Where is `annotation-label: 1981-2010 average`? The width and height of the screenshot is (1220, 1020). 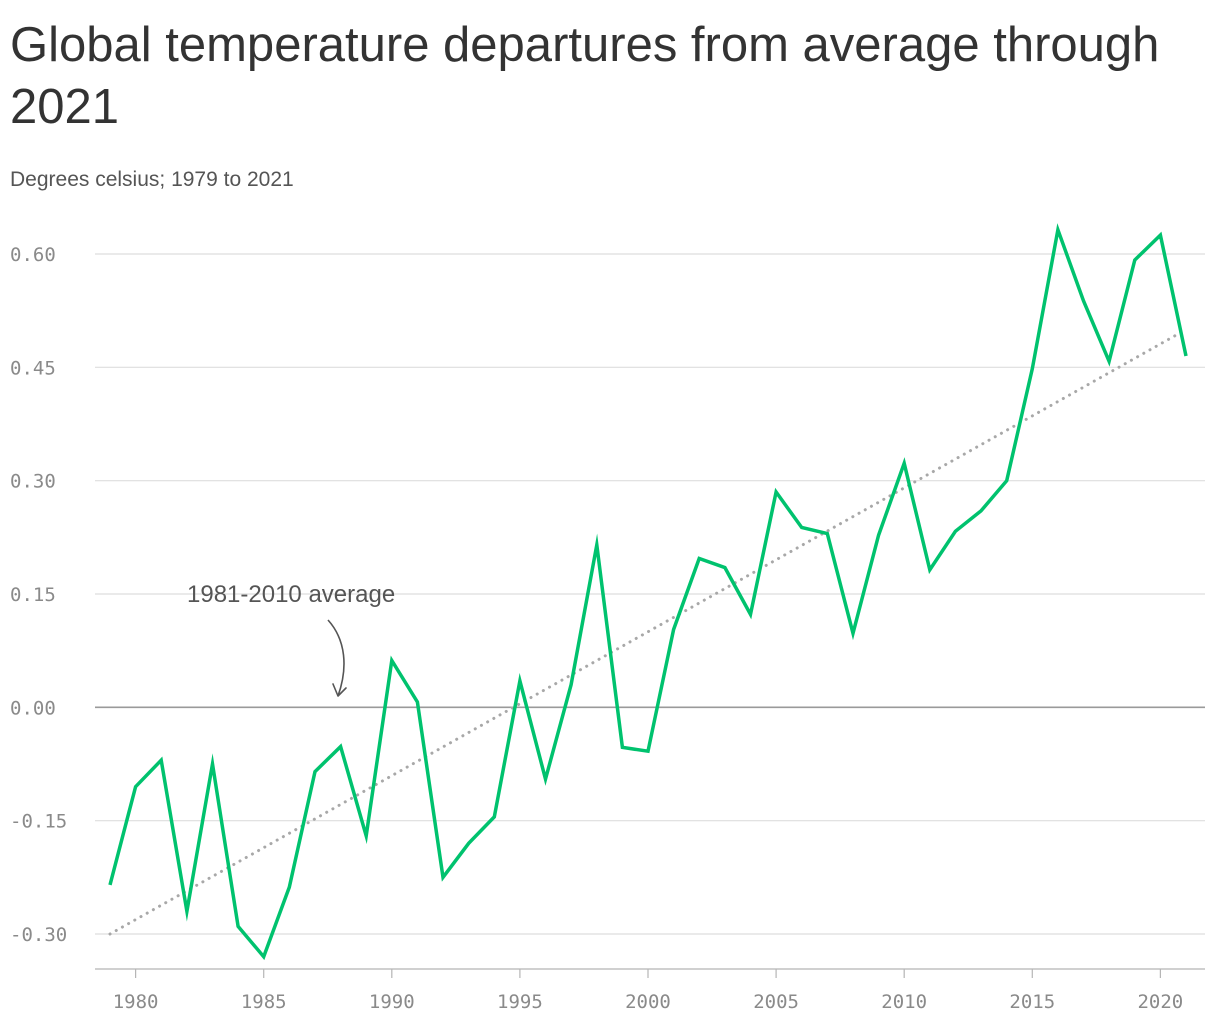
annotation-label: 1981-2010 average is located at coordinates (291, 594).